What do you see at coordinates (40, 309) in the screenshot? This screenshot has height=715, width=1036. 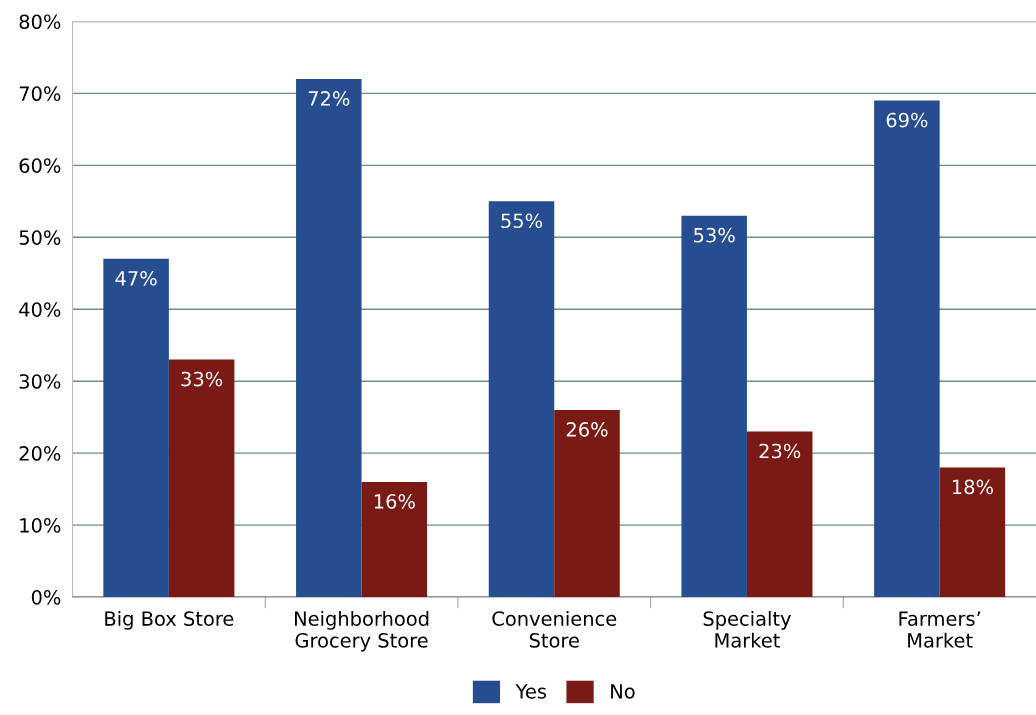 I see `y-tick-label: 40%` at bounding box center [40, 309].